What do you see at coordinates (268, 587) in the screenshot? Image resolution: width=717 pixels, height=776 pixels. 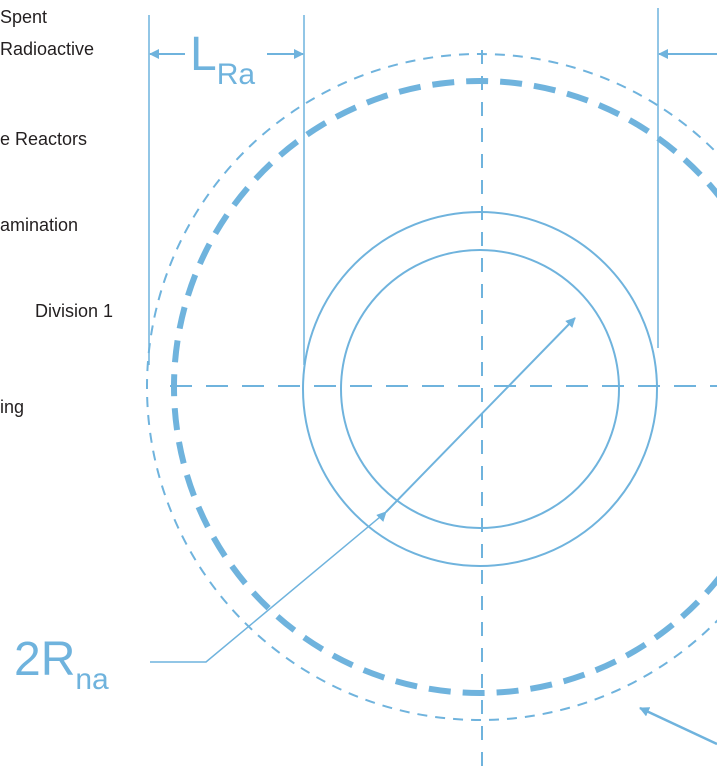 I see `diameter-leader-line` at bounding box center [268, 587].